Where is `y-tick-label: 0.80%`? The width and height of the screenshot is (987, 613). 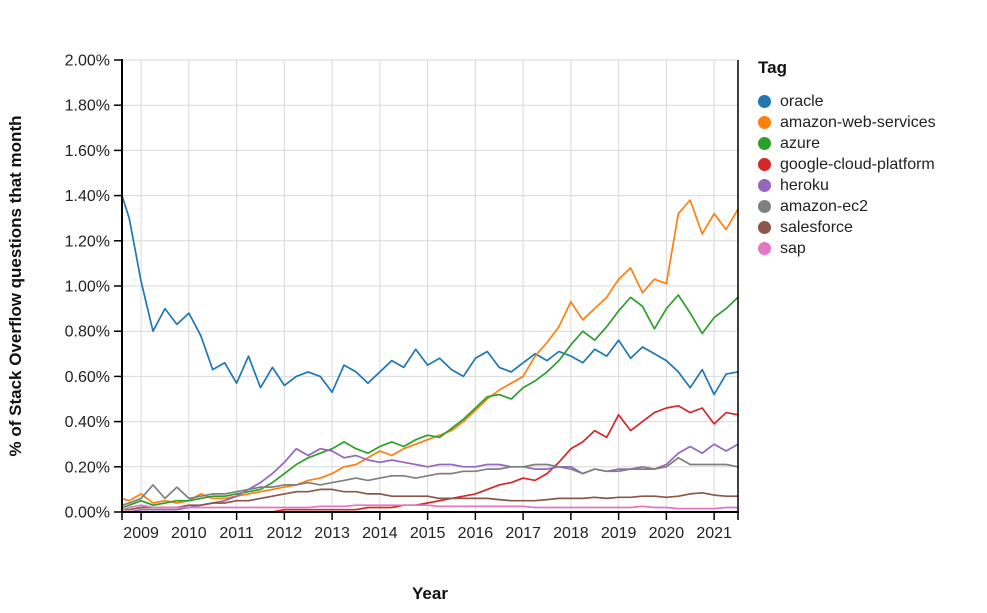
y-tick-label: 0.80% is located at coordinates (87, 332).